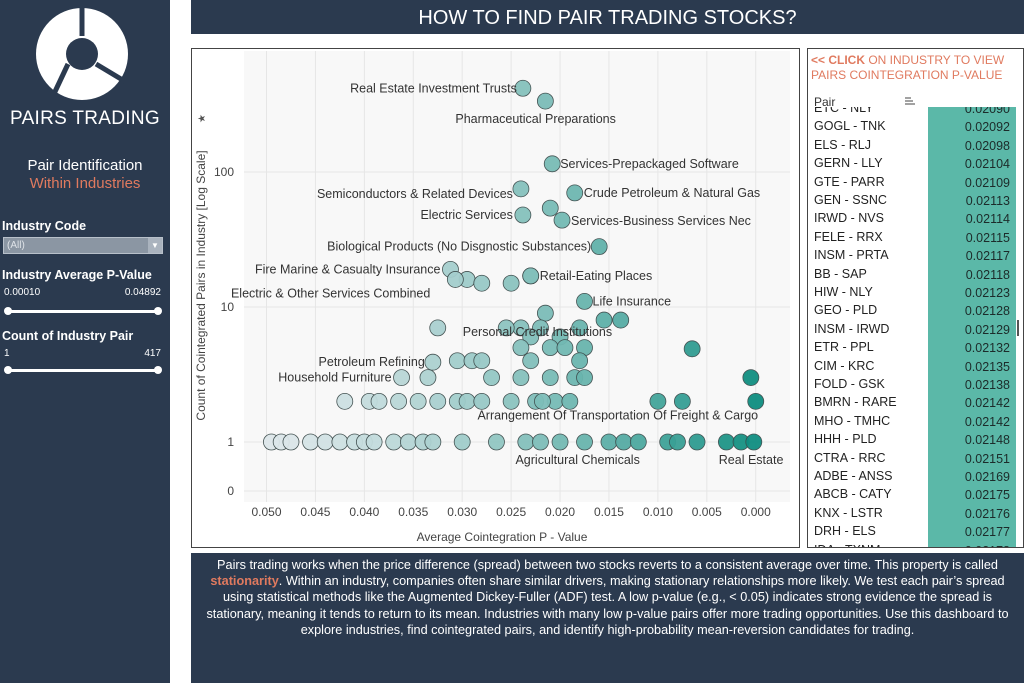 The image size is (1024, 683). What do you see at coordinates (849, 218) in the screenshot?
I see `pair-name: IRWD - NVS` at bounding box center [849, 218].